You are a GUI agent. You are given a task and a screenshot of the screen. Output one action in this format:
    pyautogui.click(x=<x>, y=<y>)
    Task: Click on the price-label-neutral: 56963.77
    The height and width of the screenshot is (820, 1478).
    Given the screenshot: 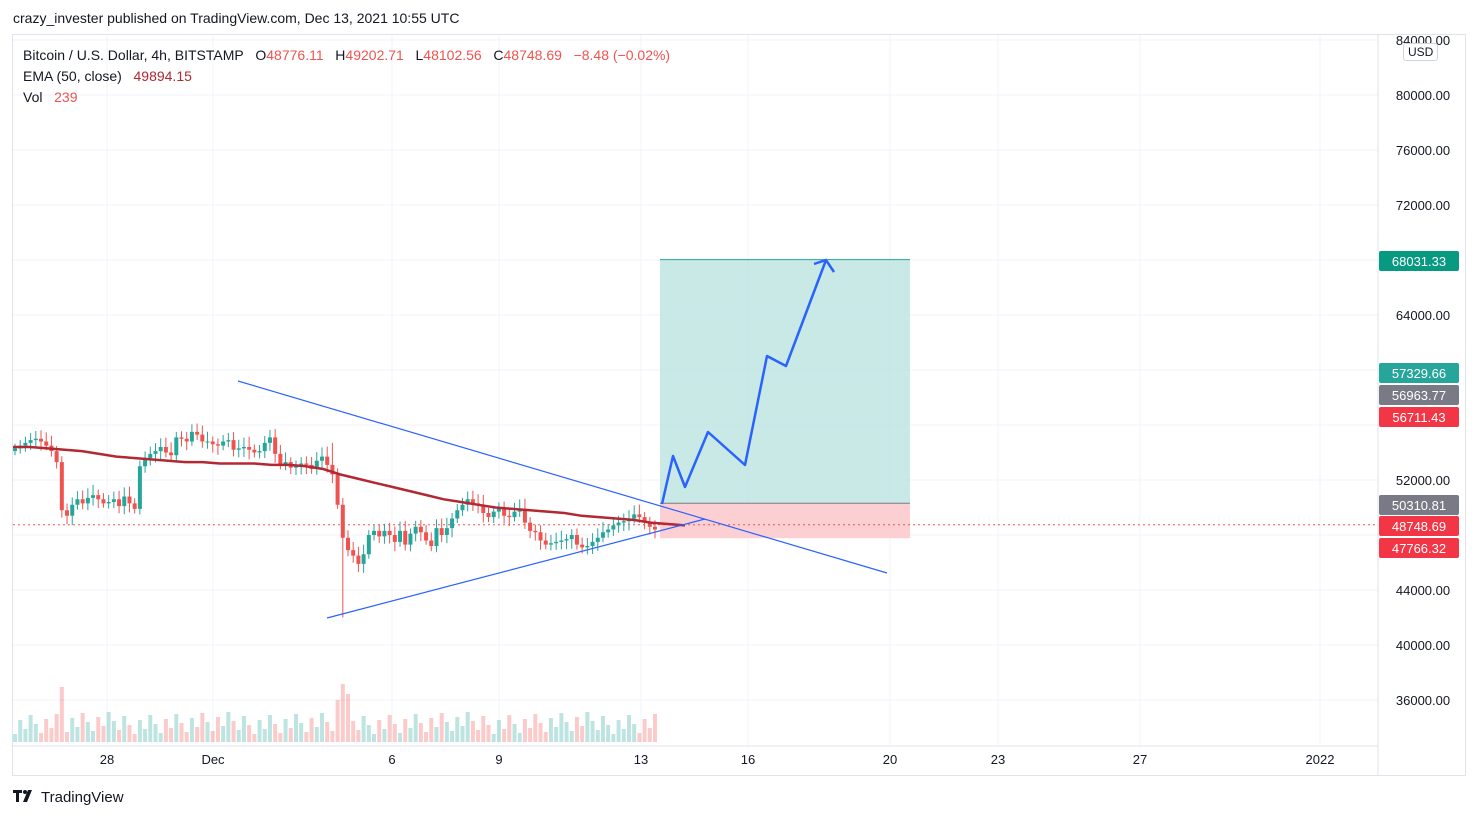 What is the action you would take?
    pyautogui.click(x=1419, y=395)
    